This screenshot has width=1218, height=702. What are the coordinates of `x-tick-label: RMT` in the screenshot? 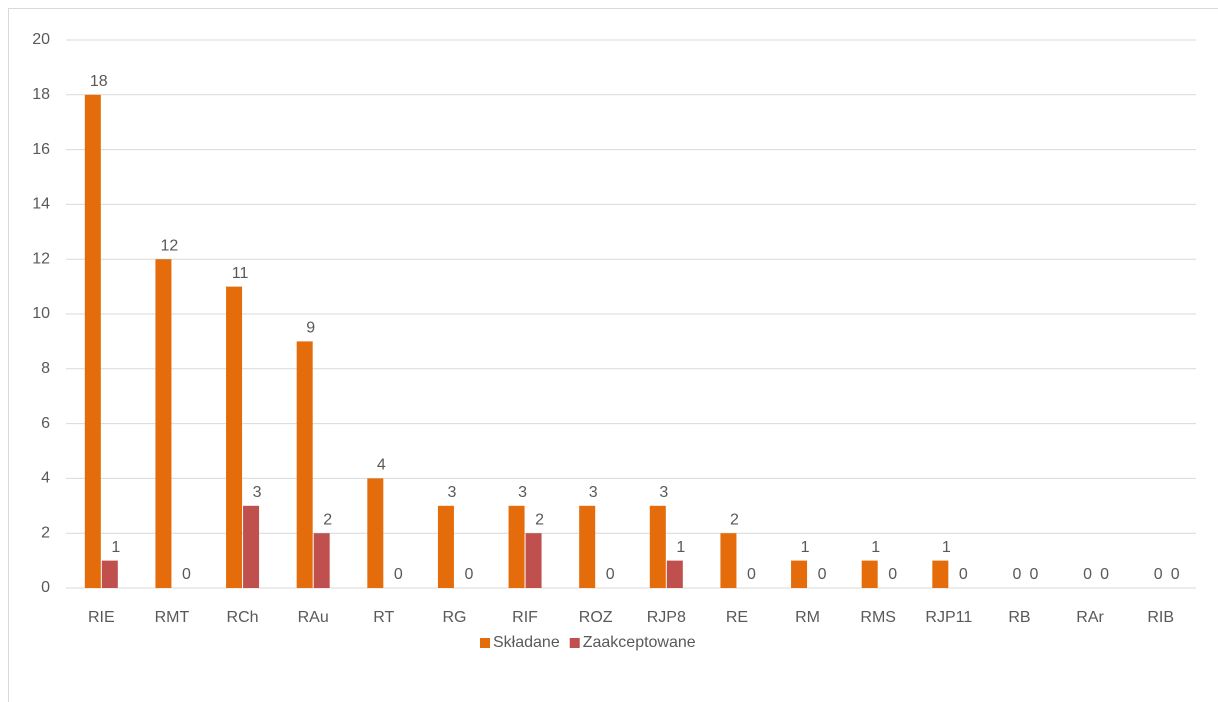 It's located at (172, 617).